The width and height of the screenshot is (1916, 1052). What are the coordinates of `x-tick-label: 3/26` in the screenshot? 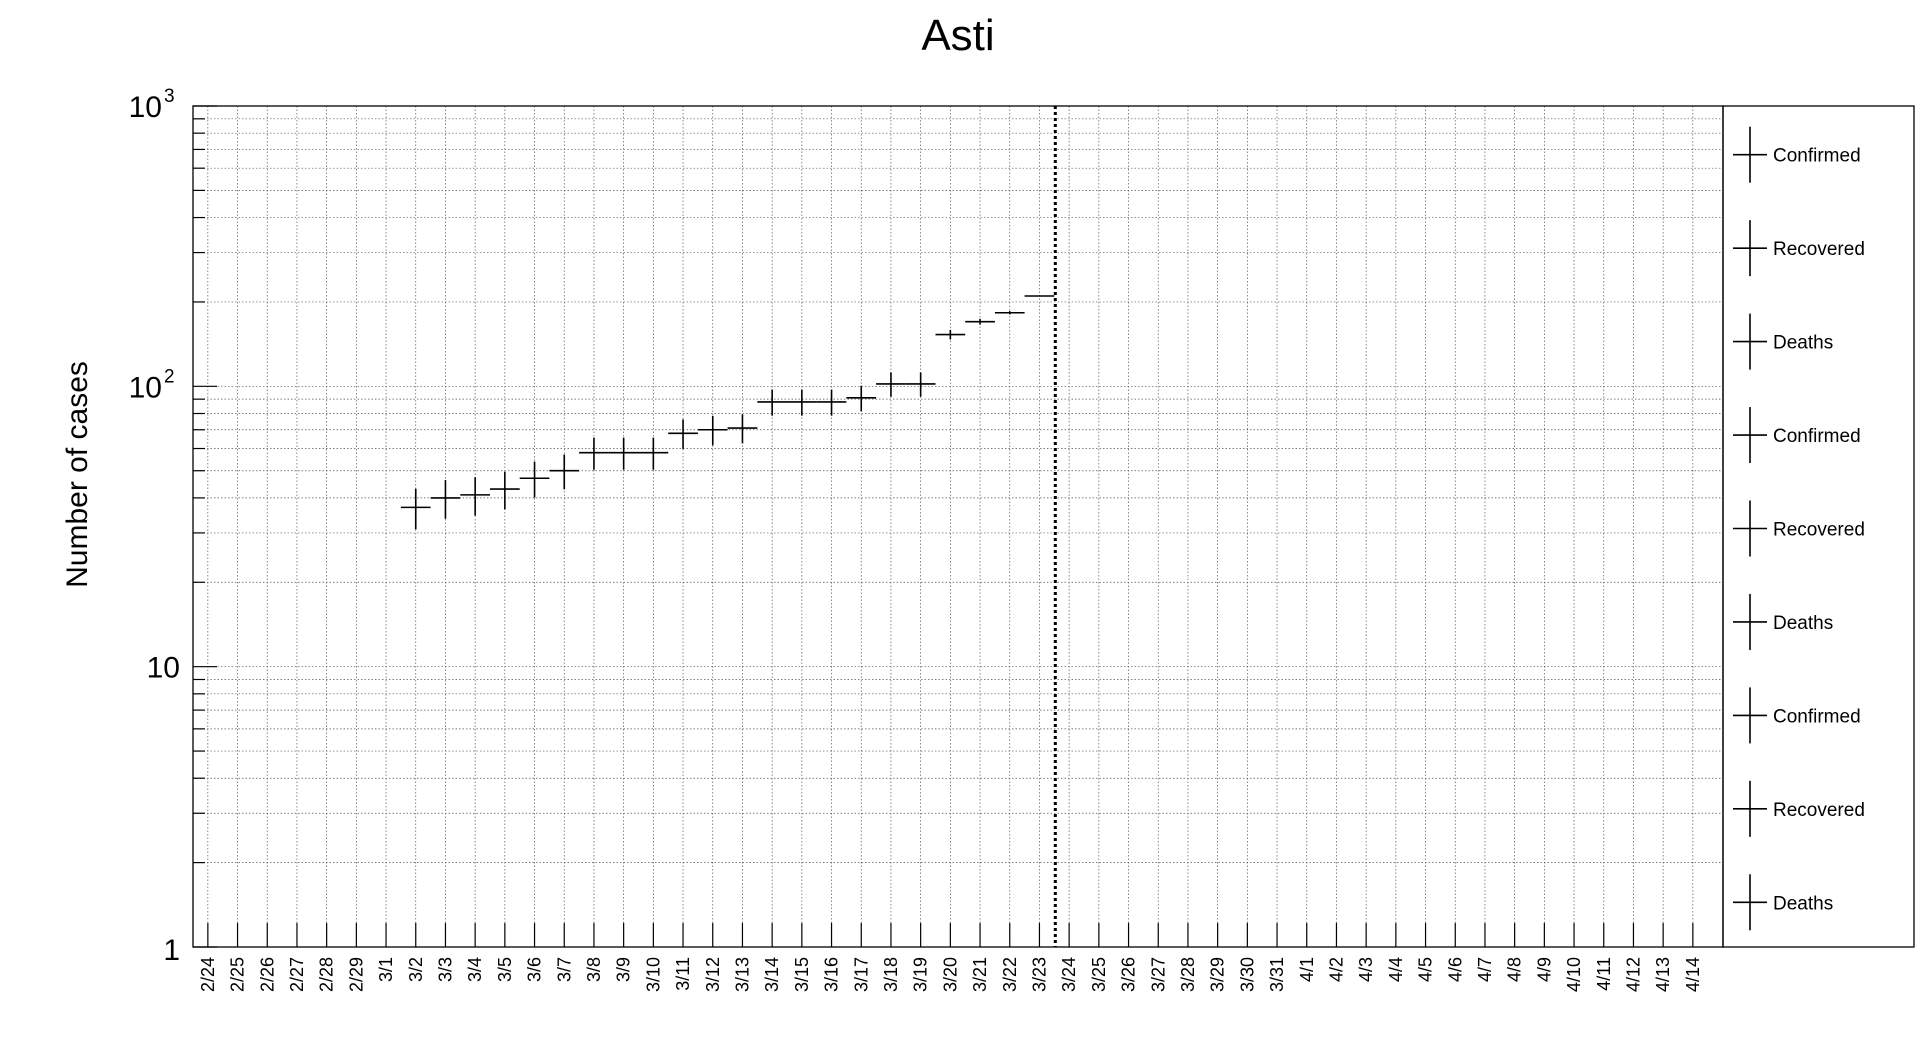 It's located at (1129, 974).